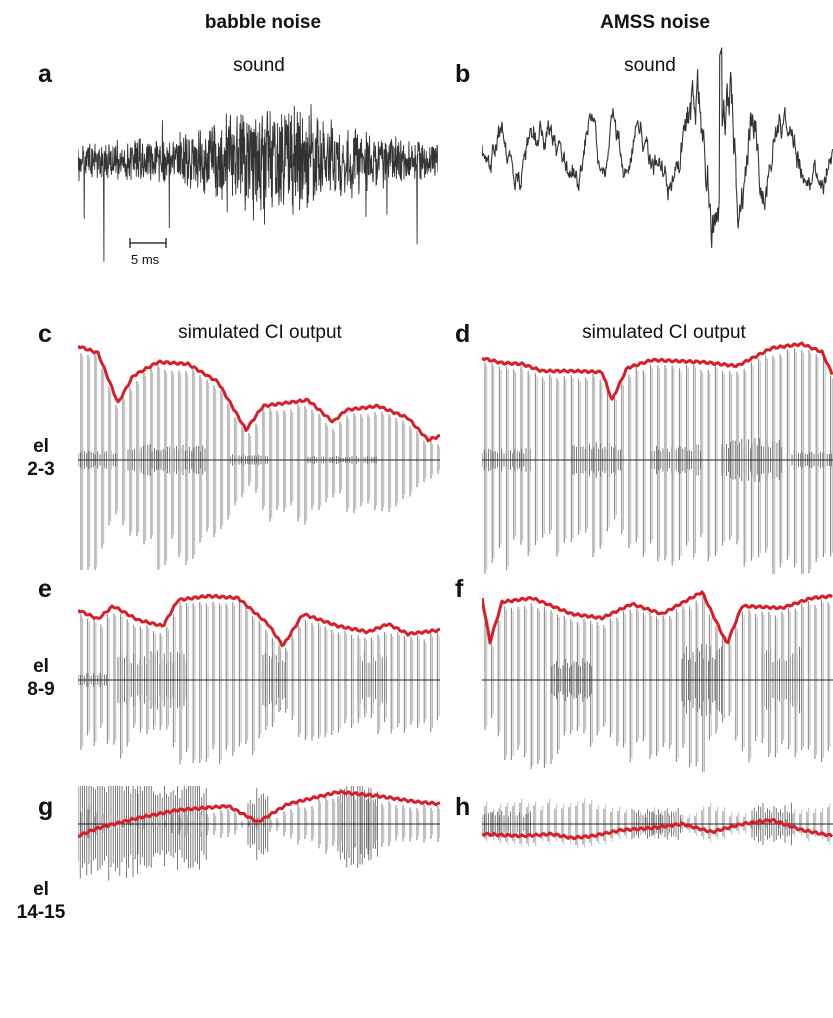  Describe the element at coordinates (41, 912) in the screenshot. I see `electrode-label-14-15-line2: 14-15` at that location.